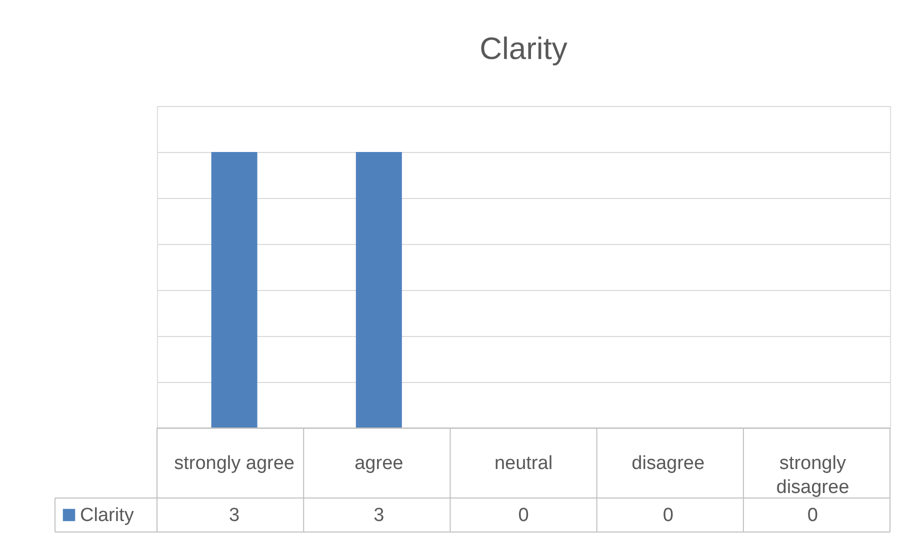  Describe the element at coordinates (668, 463) in the screenshot. I see `x-tick-label: disagree` at that location.